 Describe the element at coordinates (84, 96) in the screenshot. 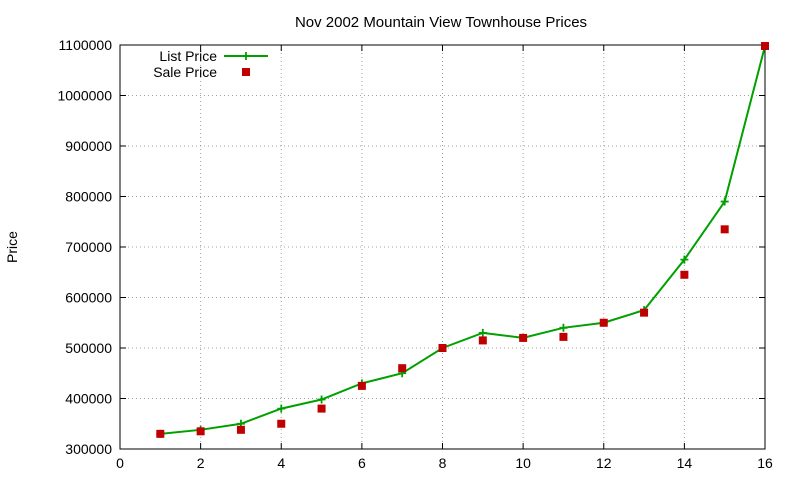

I see `y-tick-label: 1000000` at that location.